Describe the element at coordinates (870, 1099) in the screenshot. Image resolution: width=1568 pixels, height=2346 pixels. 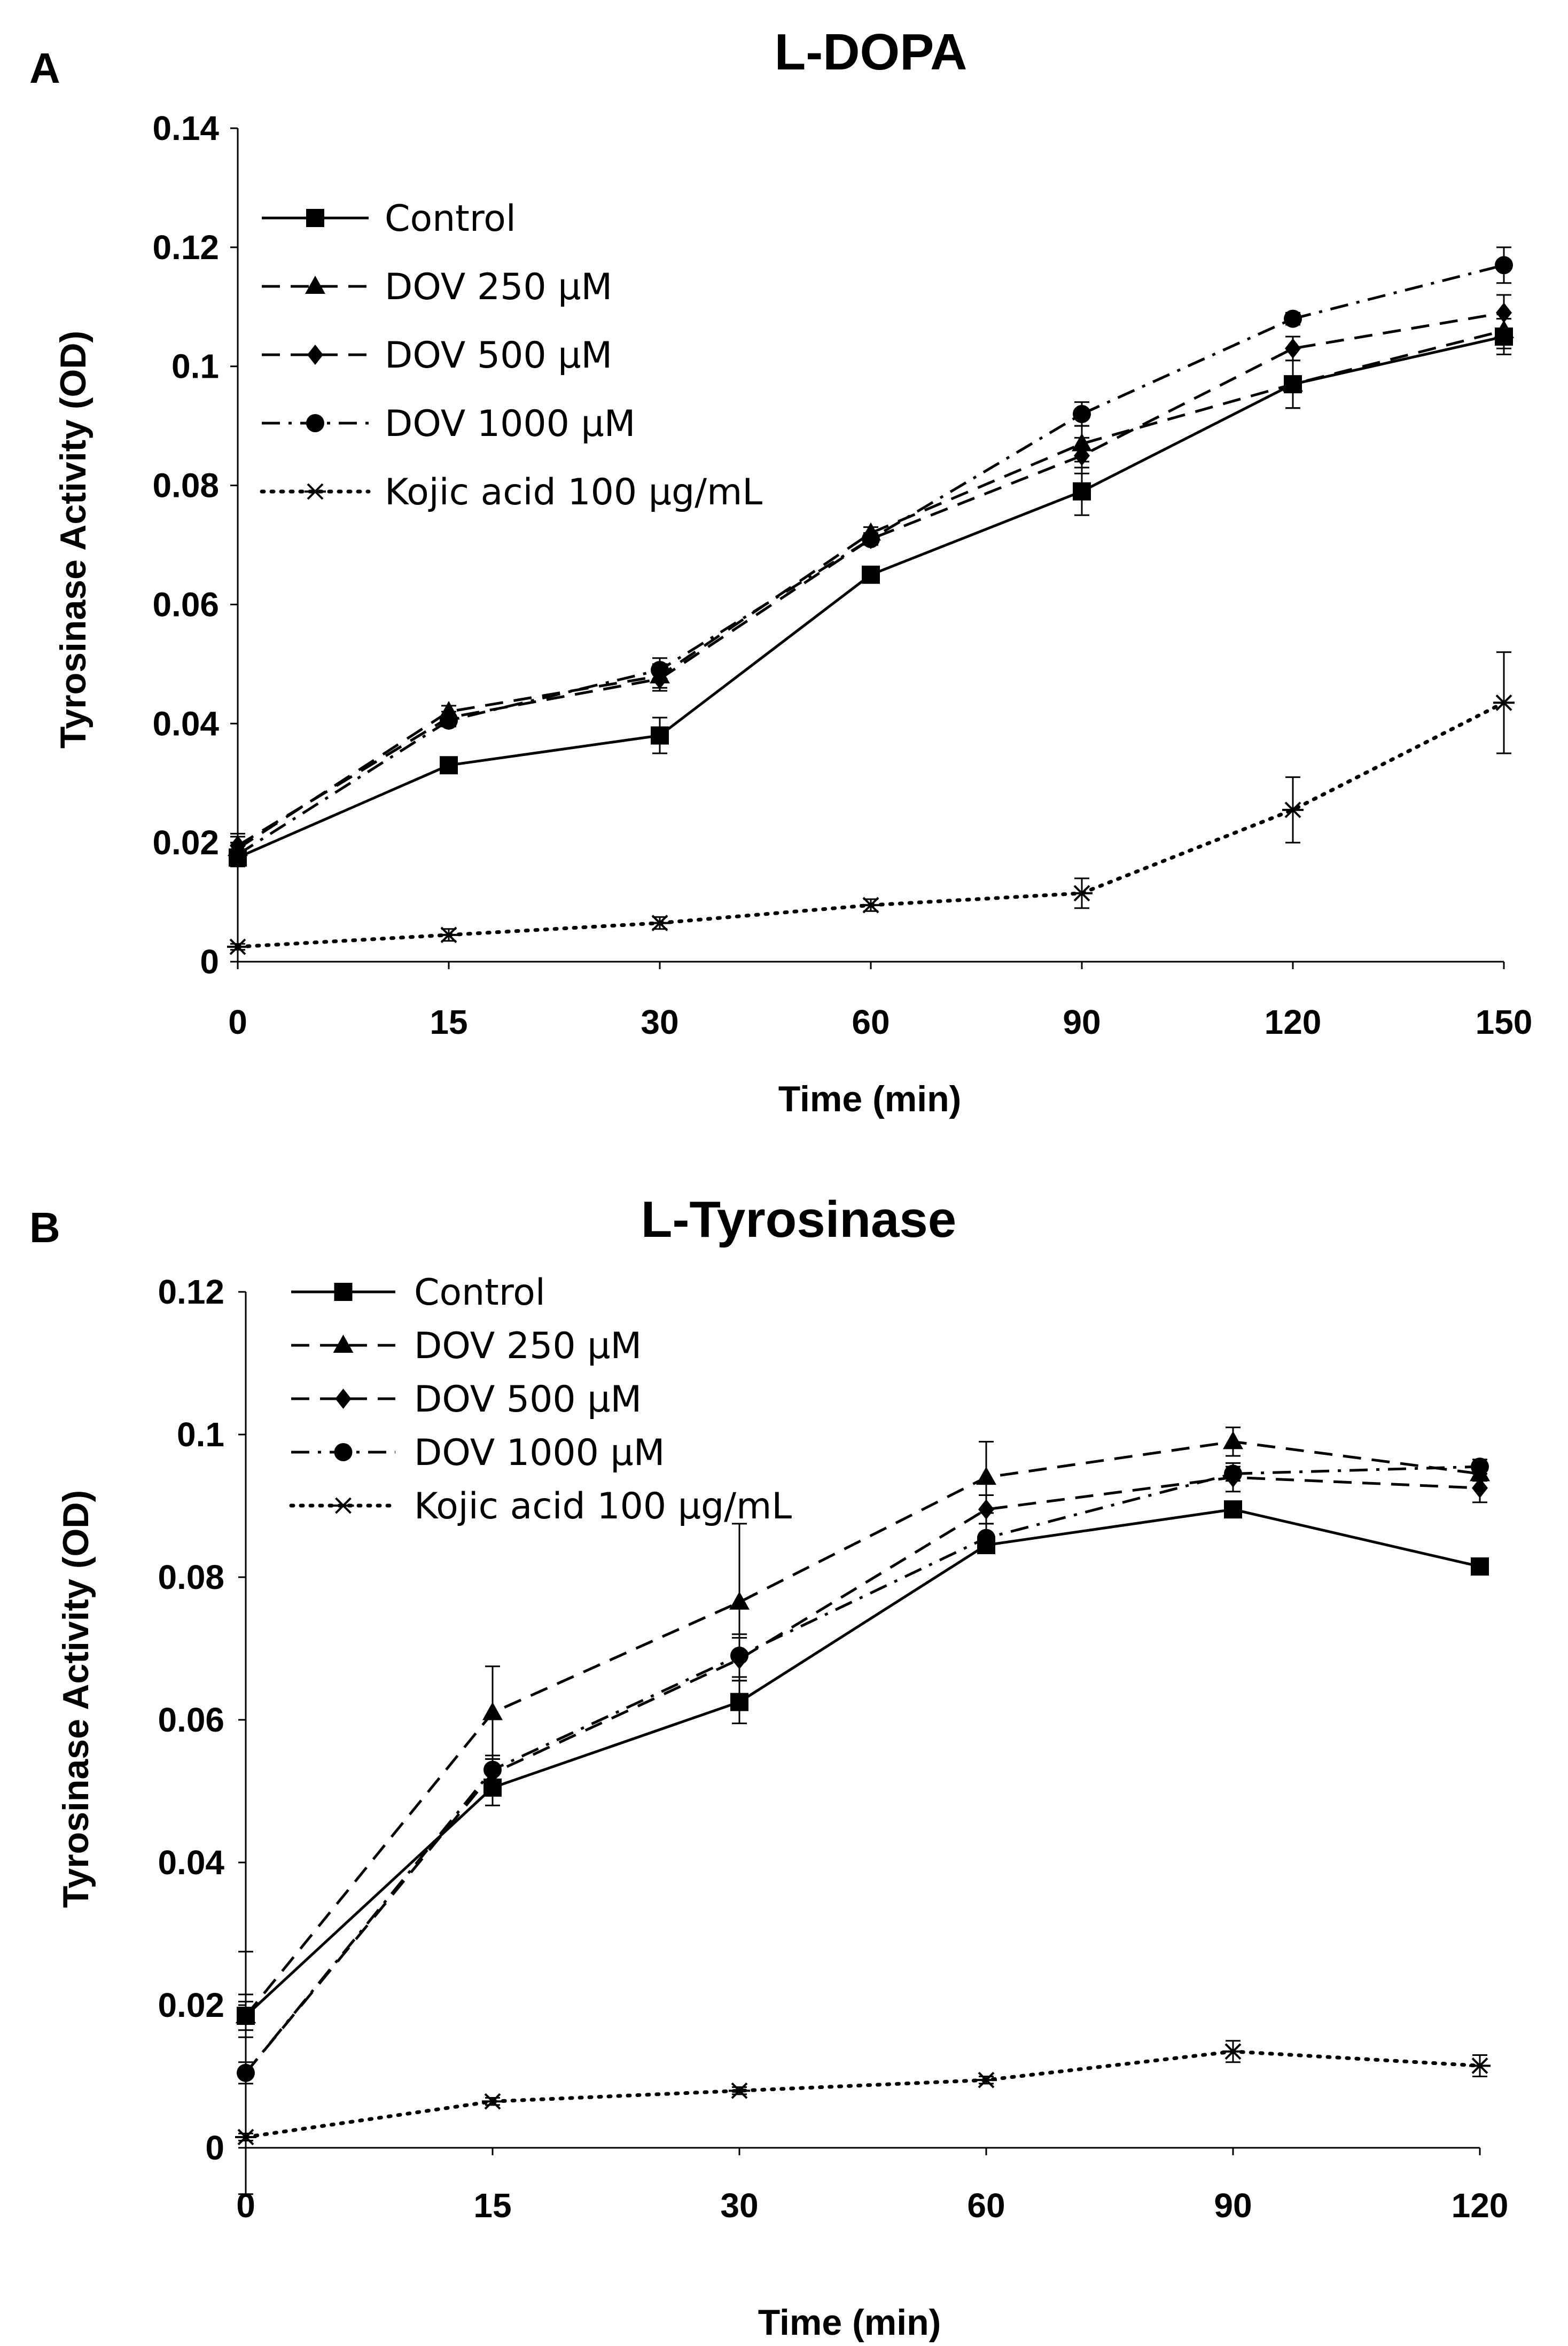
I see `x-axis-title-a: Time (min)` at that location.